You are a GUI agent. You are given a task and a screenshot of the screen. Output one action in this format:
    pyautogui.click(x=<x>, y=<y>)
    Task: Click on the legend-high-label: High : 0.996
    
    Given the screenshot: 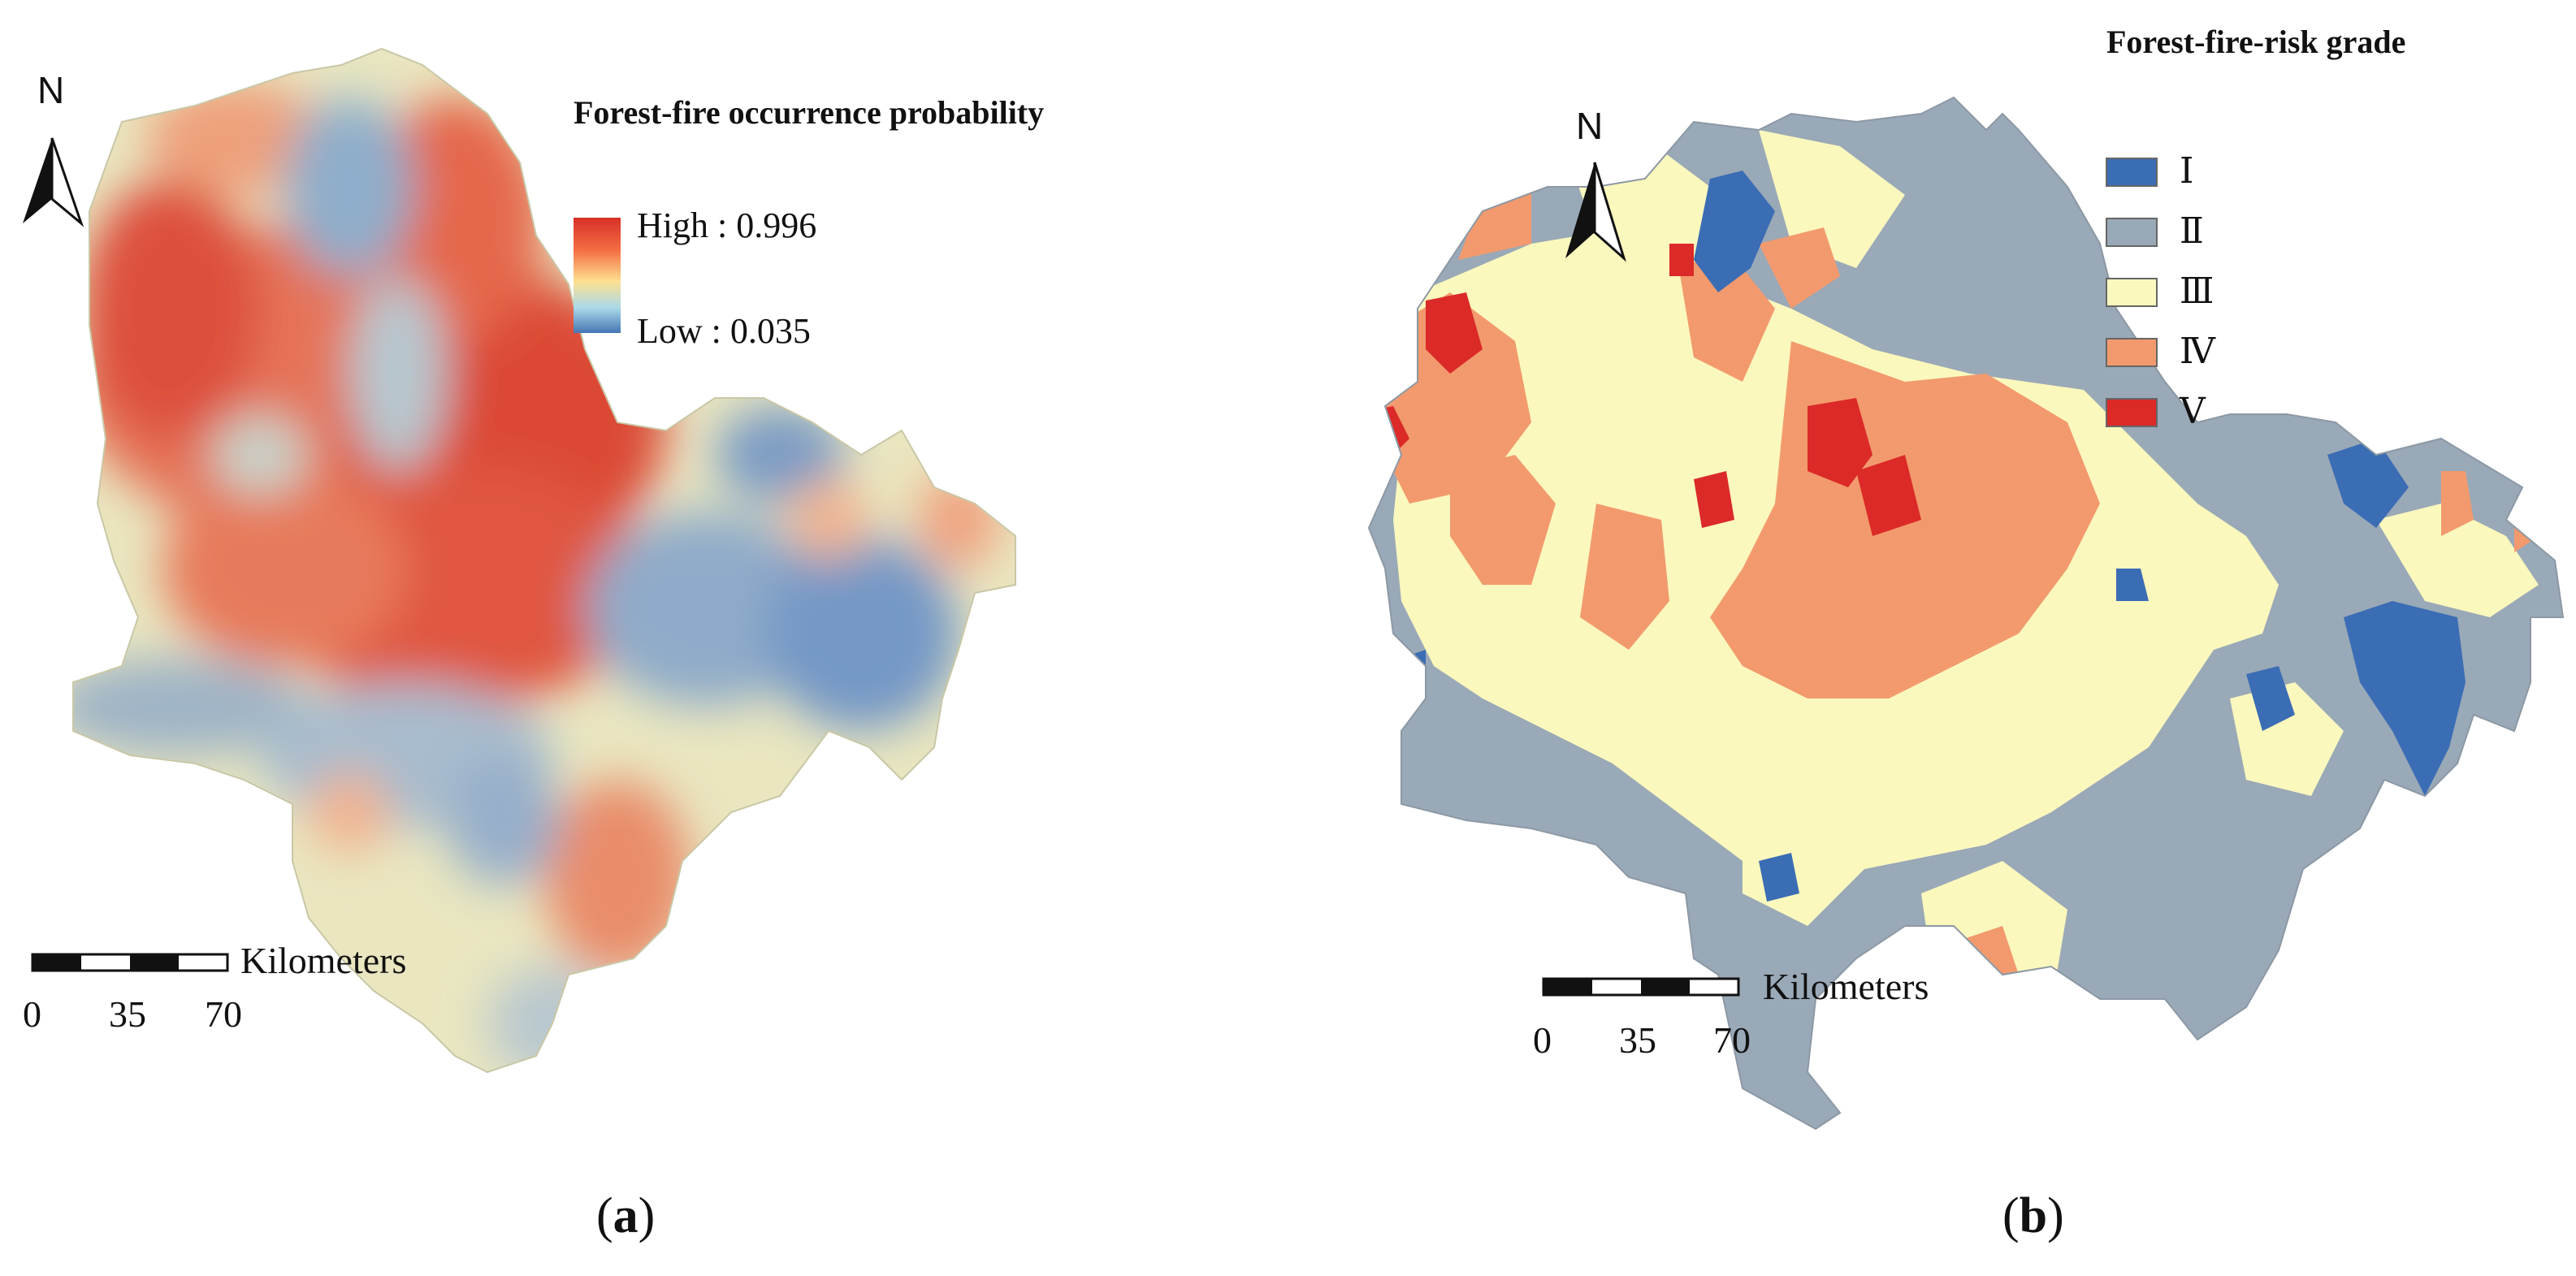 What is the action you would take?
    pyautogui.click(x=727, y=225)
    